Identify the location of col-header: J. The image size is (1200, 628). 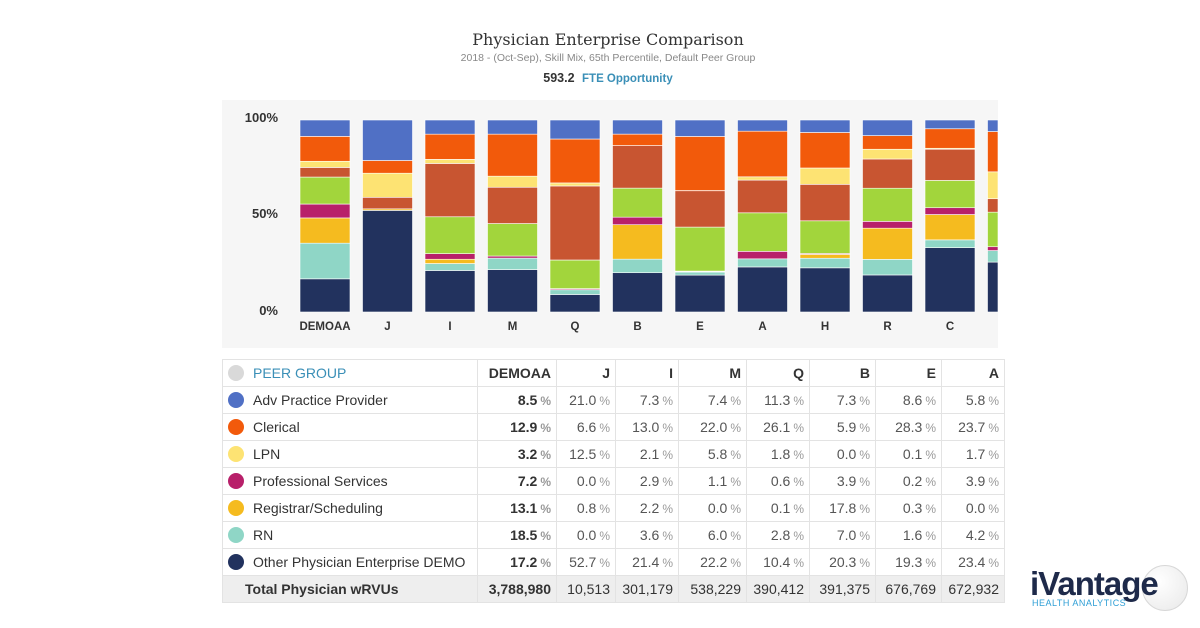
(586, 373).